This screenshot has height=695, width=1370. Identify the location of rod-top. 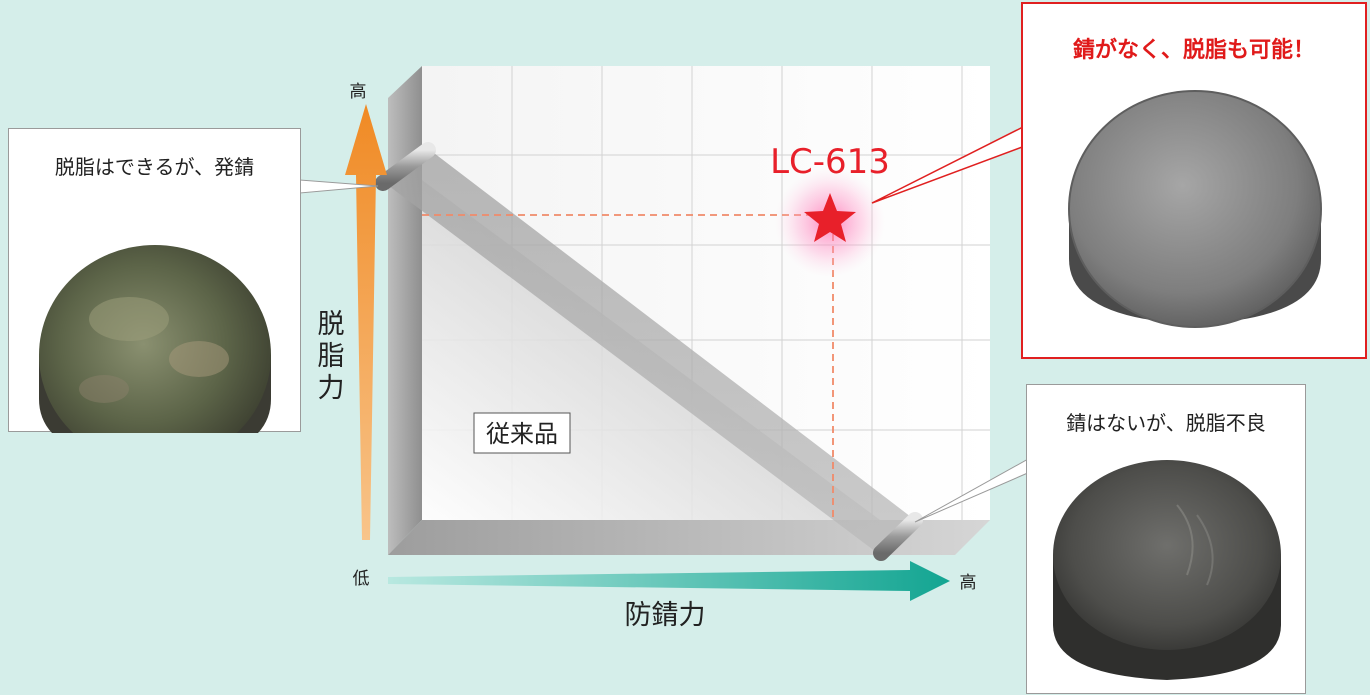
(405, 166).